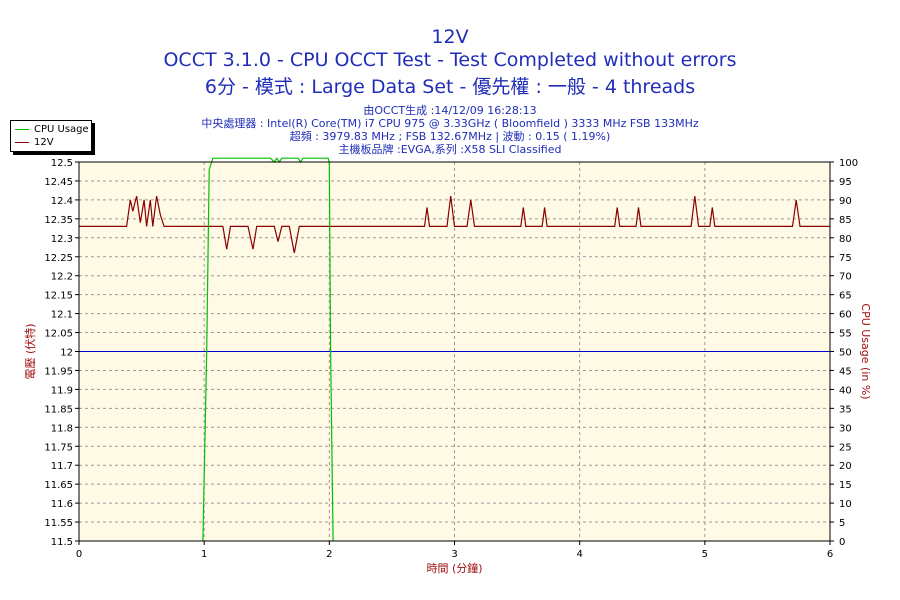 The width and height of the screenshot is (900, 600). I want to click on y-tick-label: 12.15, so click(58, 296).